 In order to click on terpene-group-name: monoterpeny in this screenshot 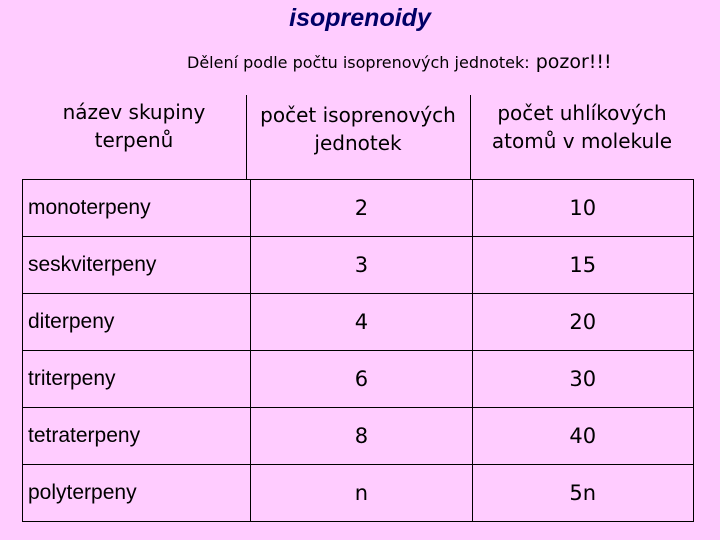, I will do `click(136, 208)`.